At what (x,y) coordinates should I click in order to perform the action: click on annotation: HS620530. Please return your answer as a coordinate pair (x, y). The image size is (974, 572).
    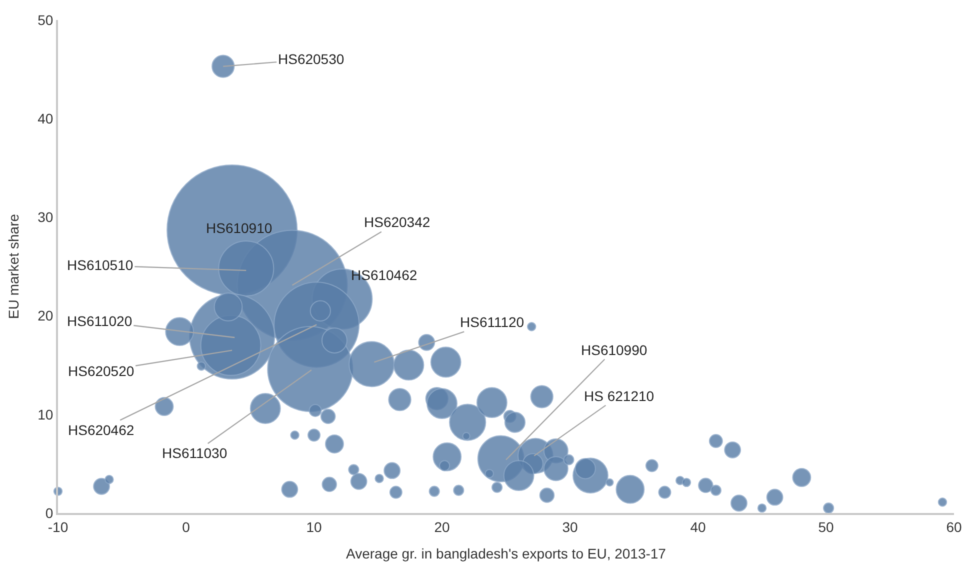
    Looking at the image, I should click on (311, 59).